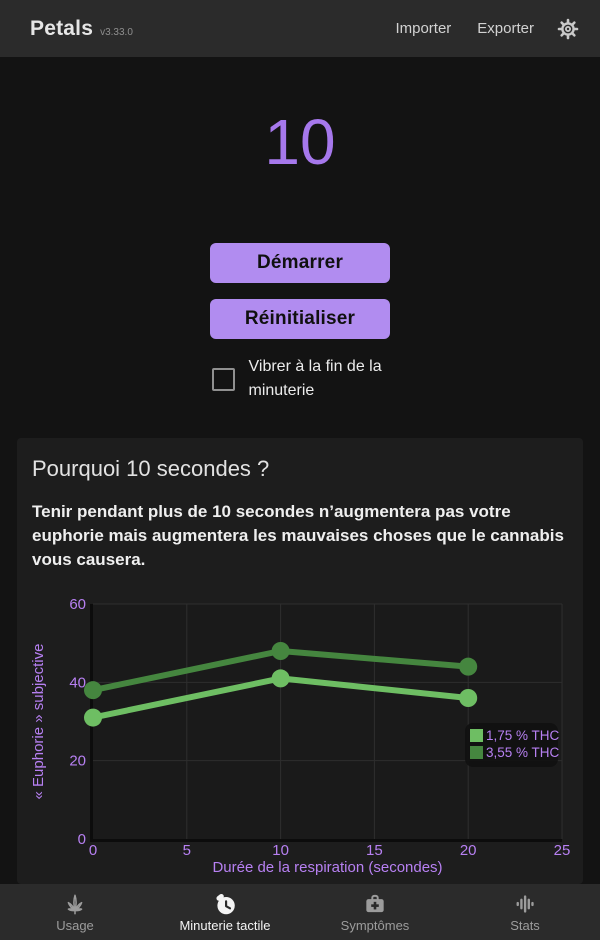 This screenshot has height=940, width=600. What do you see at coordinates (199, 29) in the screenshot?
I see `brand: Petals v3.33.0` at bounding box center [199, 29].